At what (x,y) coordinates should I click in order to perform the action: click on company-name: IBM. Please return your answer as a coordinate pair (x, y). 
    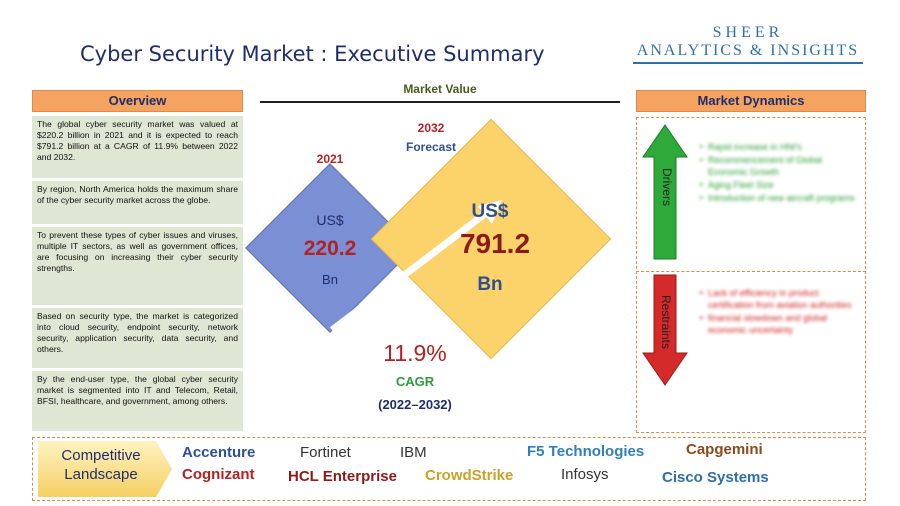
    Looking at the image, I should click on (413, 452).